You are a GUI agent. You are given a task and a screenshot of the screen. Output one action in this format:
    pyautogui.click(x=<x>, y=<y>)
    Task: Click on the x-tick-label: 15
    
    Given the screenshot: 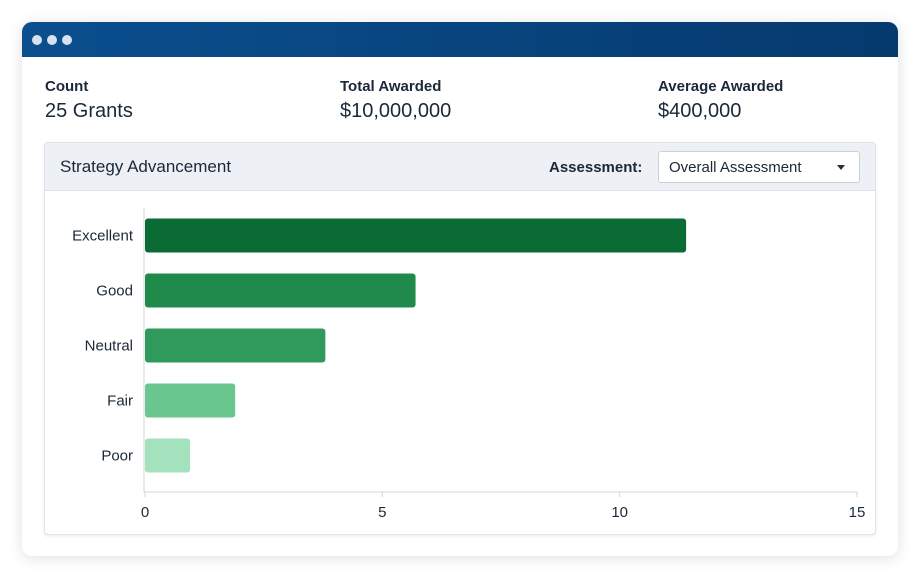 What is the action you would take?
    pyautogui.click(x=857, y=512)
    